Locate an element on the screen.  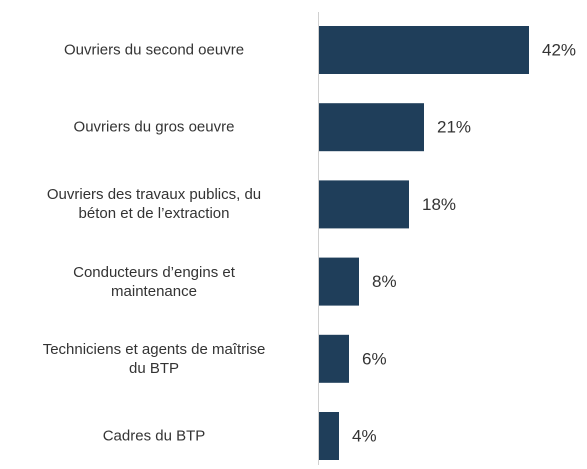
category-label: Conducteurs d’engins et maintenance is located at coordinates (154, 281).